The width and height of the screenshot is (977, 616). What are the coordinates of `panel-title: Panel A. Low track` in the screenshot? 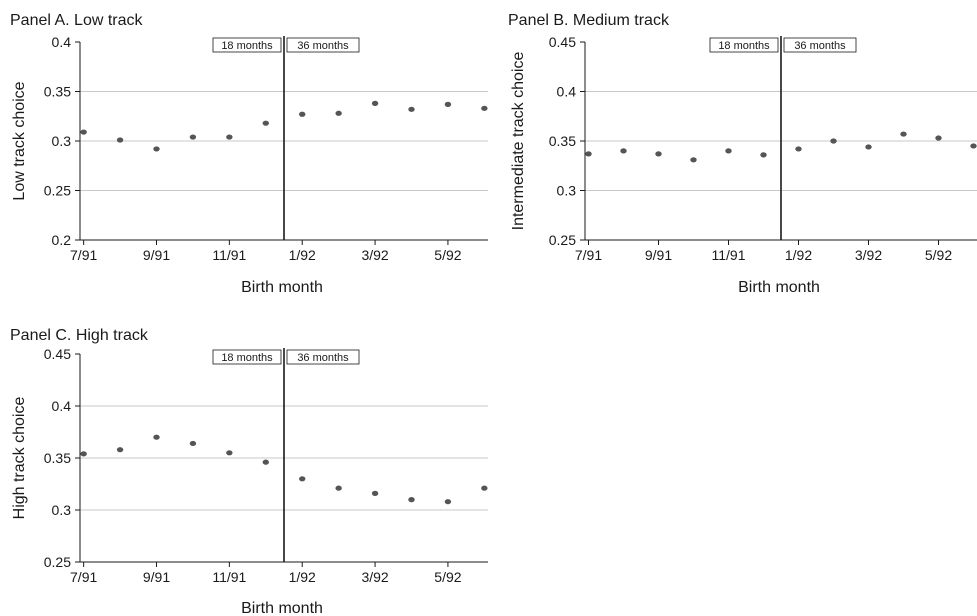 It's located at (77, 20).